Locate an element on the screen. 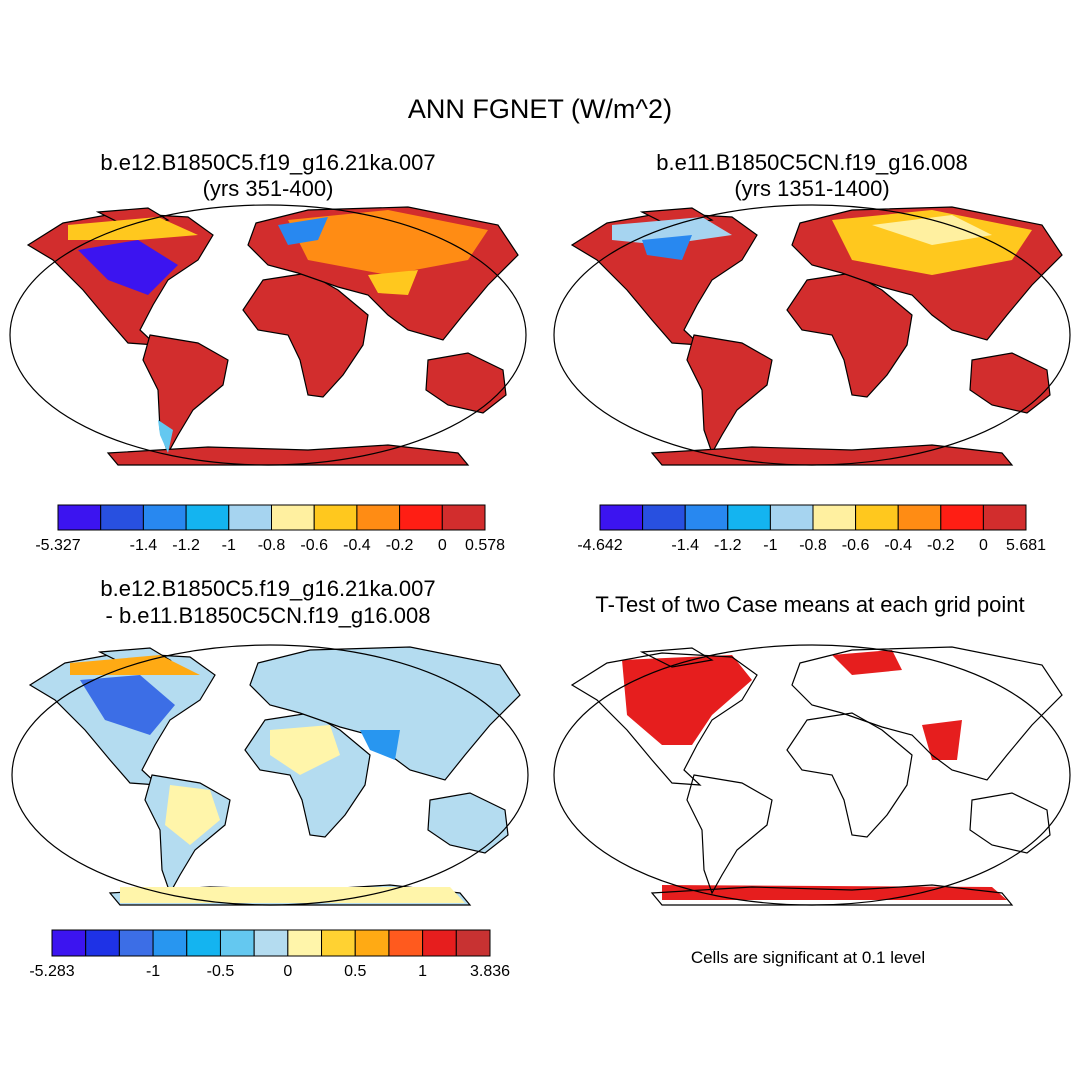 This screenshot has height=1080, width=1080. colorbar-label: 0.5 is located at coordinates (355, 971).